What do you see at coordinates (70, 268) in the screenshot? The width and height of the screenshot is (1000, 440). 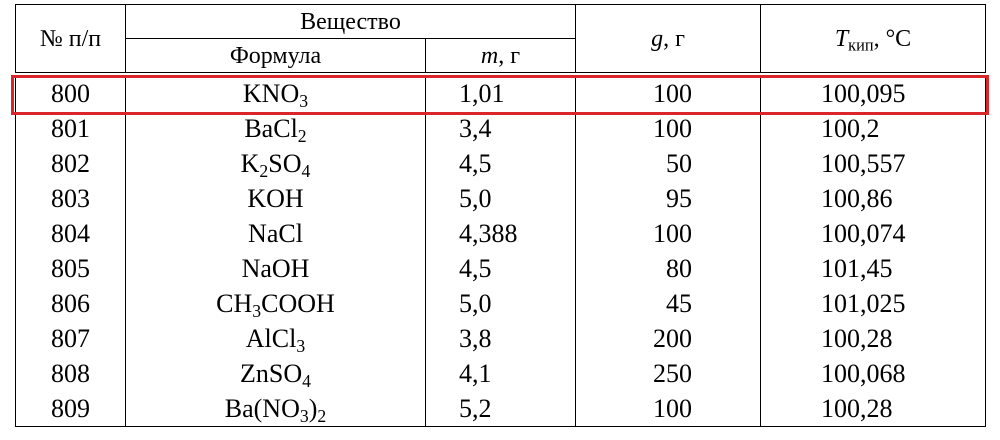 I see `number-cell: 805` at bounding box center [70, 268].